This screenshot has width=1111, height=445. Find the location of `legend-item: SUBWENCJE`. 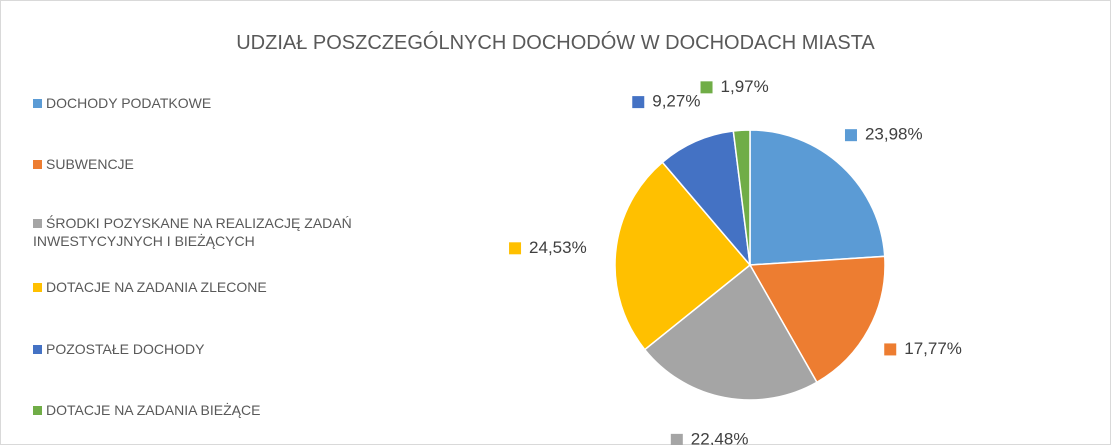

legend-item: SUBWENCJE is located at coordinates (213, 164).